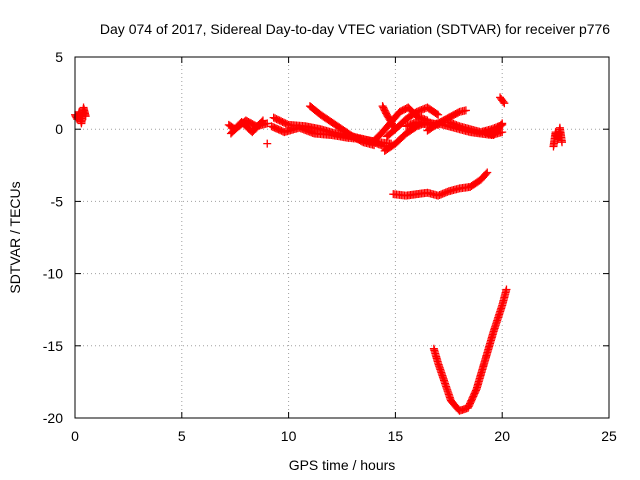 The image size is (640, 480). I want to click on series-arc-trough, so click(470, 350).